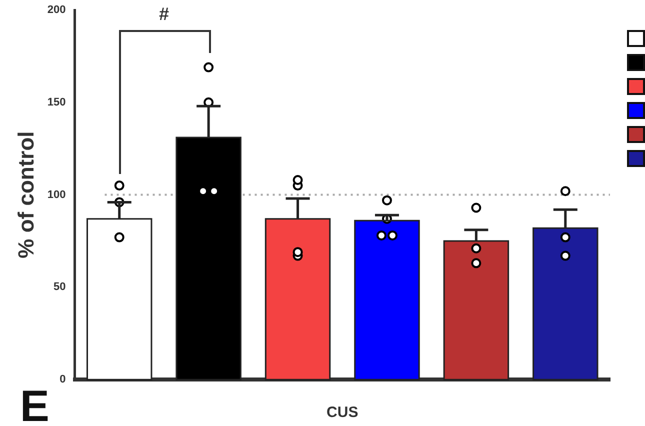 The image size is (645, 426). I want to click on y-axis-title: % of control, so click(25, 194).